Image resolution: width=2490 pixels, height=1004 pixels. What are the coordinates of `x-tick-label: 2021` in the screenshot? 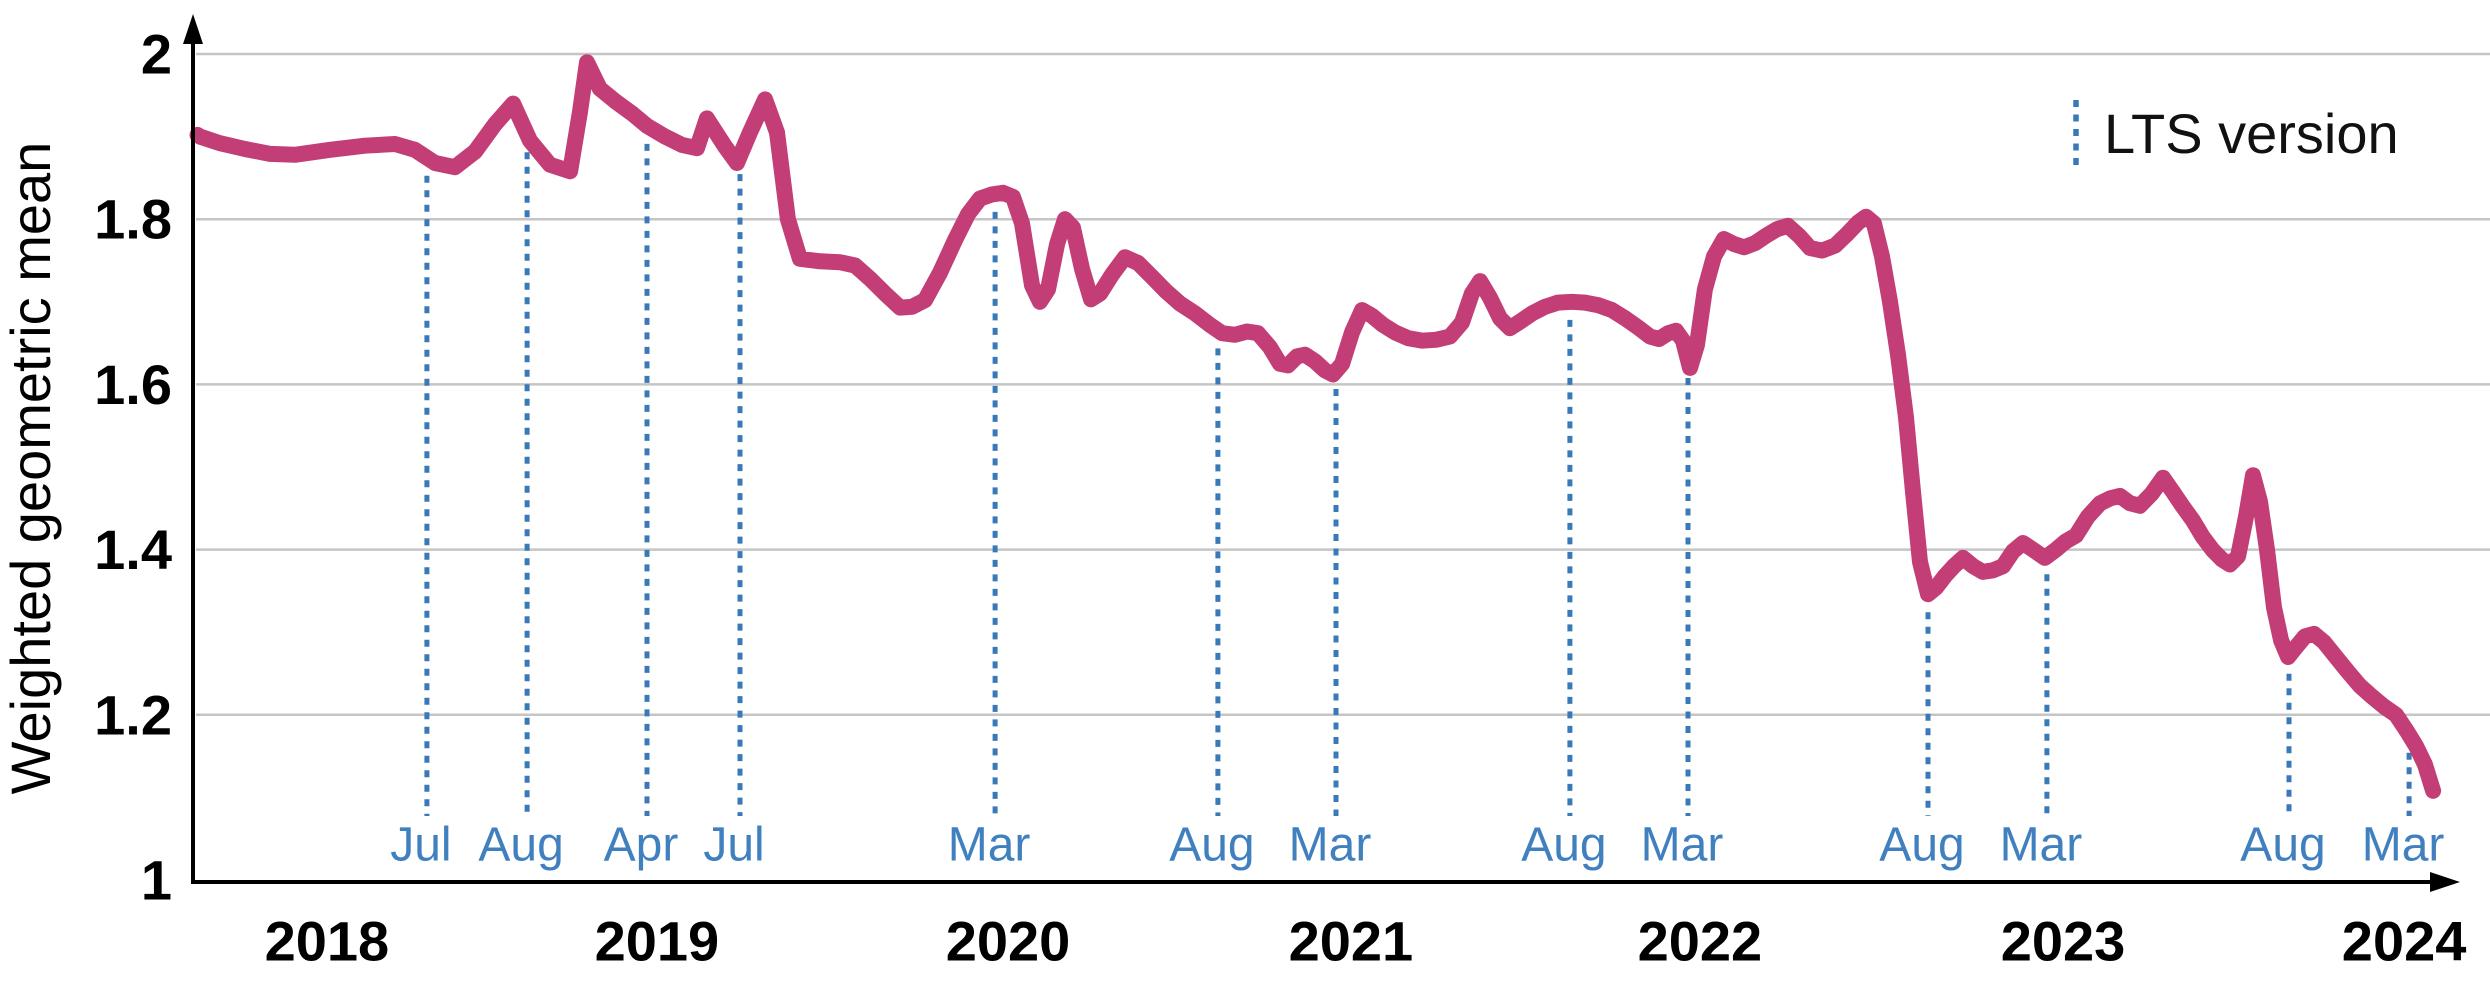 It's located at (1351, 941).